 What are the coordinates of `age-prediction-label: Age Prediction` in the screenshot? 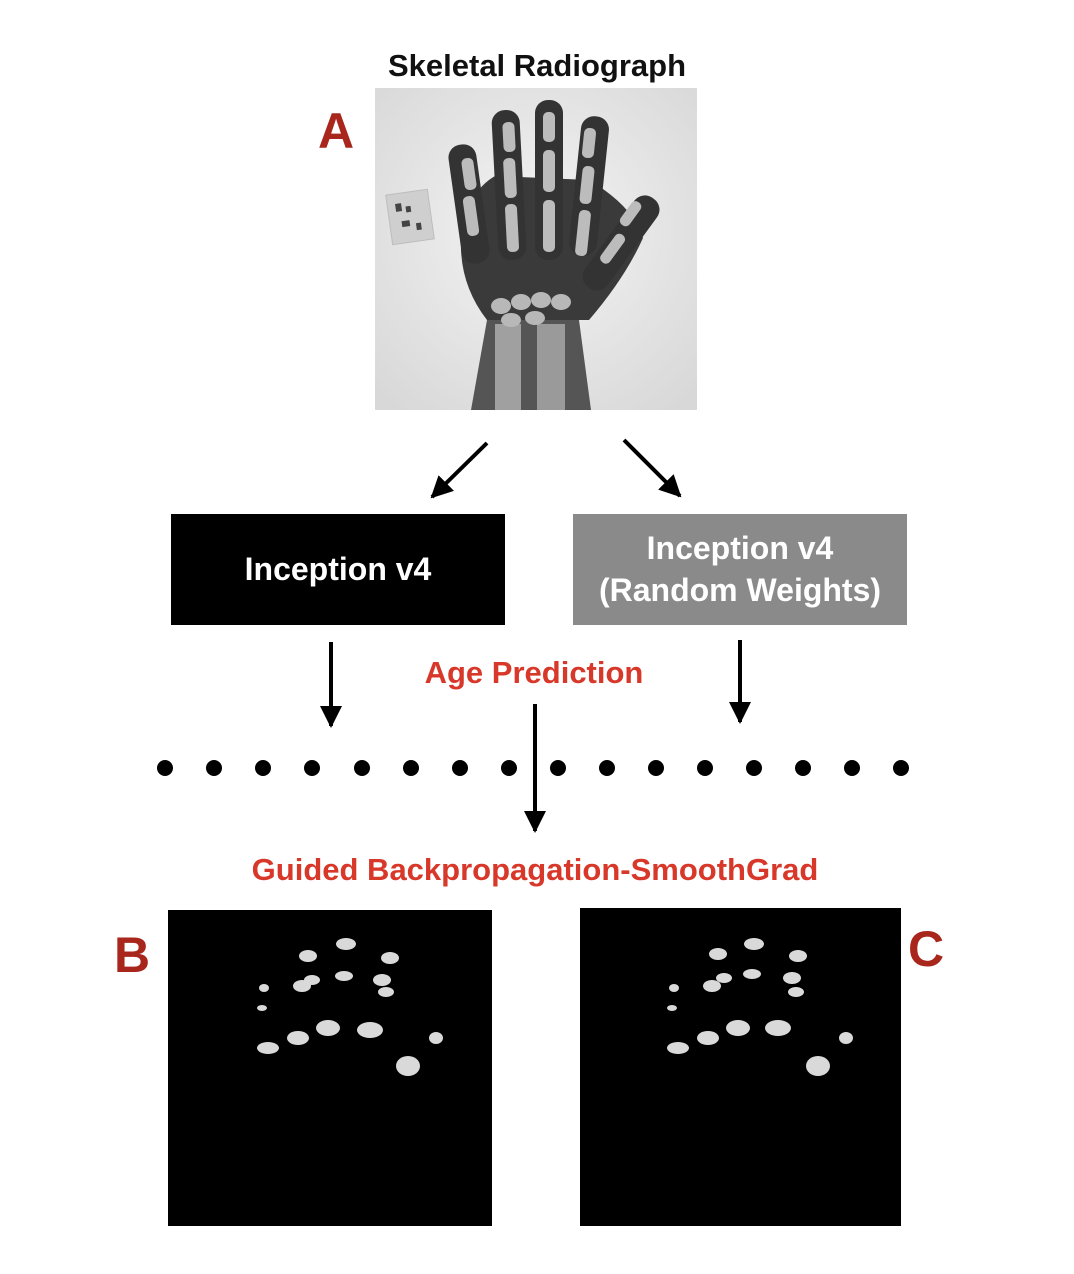 It's located at (534, 672).